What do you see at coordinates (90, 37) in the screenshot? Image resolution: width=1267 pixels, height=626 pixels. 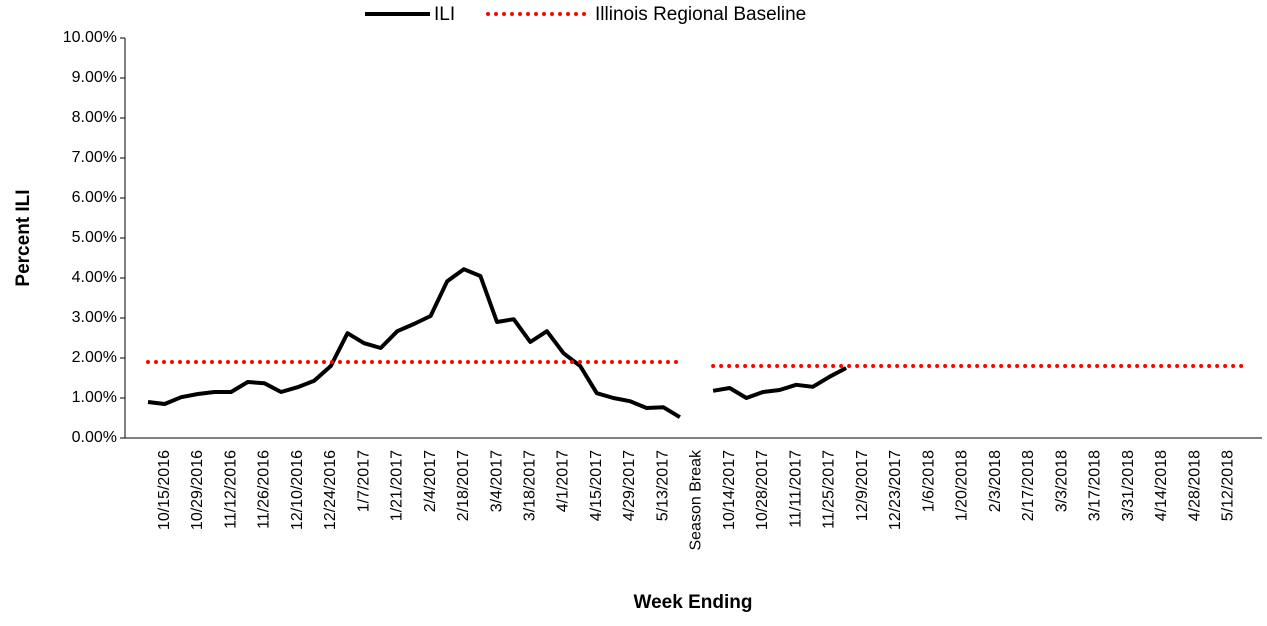 I see `y-tick-label: 10.00%` at bounding box center [90, 37].